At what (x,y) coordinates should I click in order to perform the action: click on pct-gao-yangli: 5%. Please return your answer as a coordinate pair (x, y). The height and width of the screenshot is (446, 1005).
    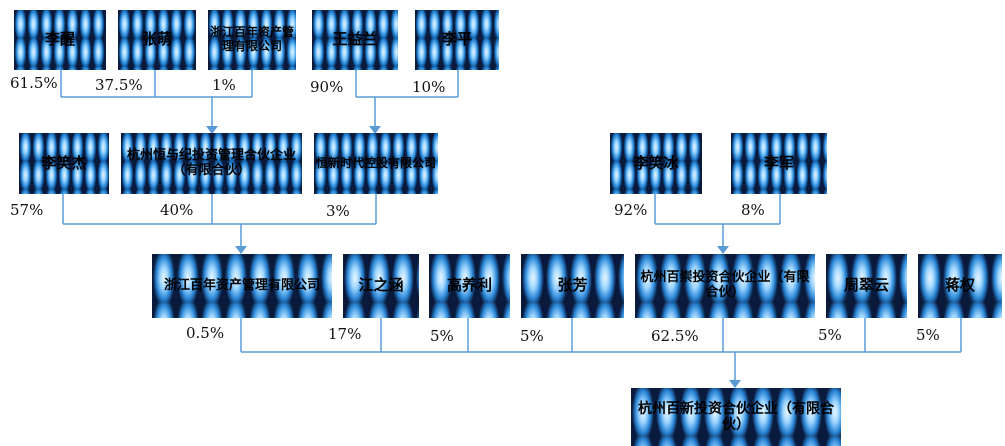
    Looking at the image, I should click on (442, 336).